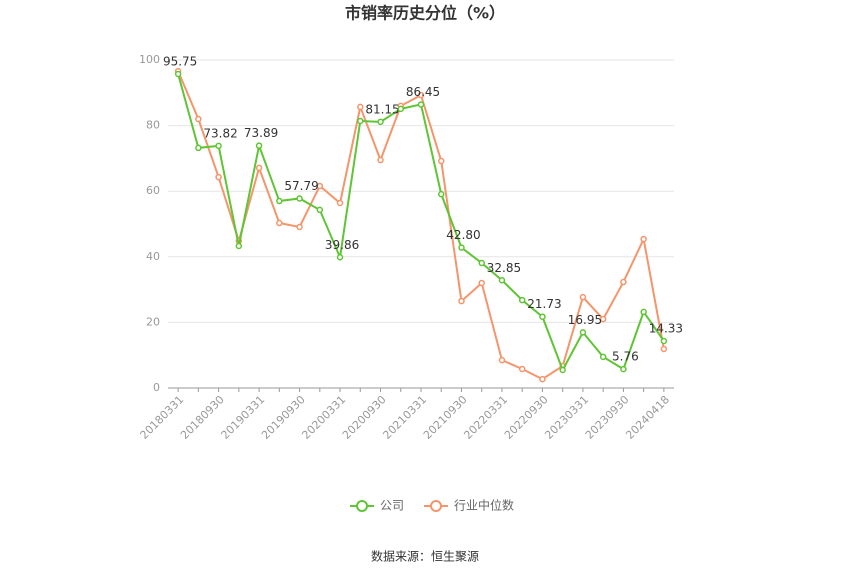 The image size is (850, 574). Describe the element at coordinates (425, 13) in the screenshot. I see `chart-title: 市销率历史分位（%）` at that location.